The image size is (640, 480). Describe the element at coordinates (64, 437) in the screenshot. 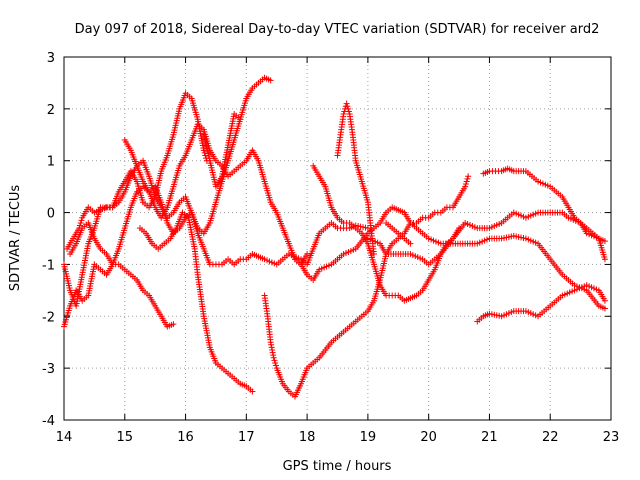

I see `x-tick-label: 14` at that location.